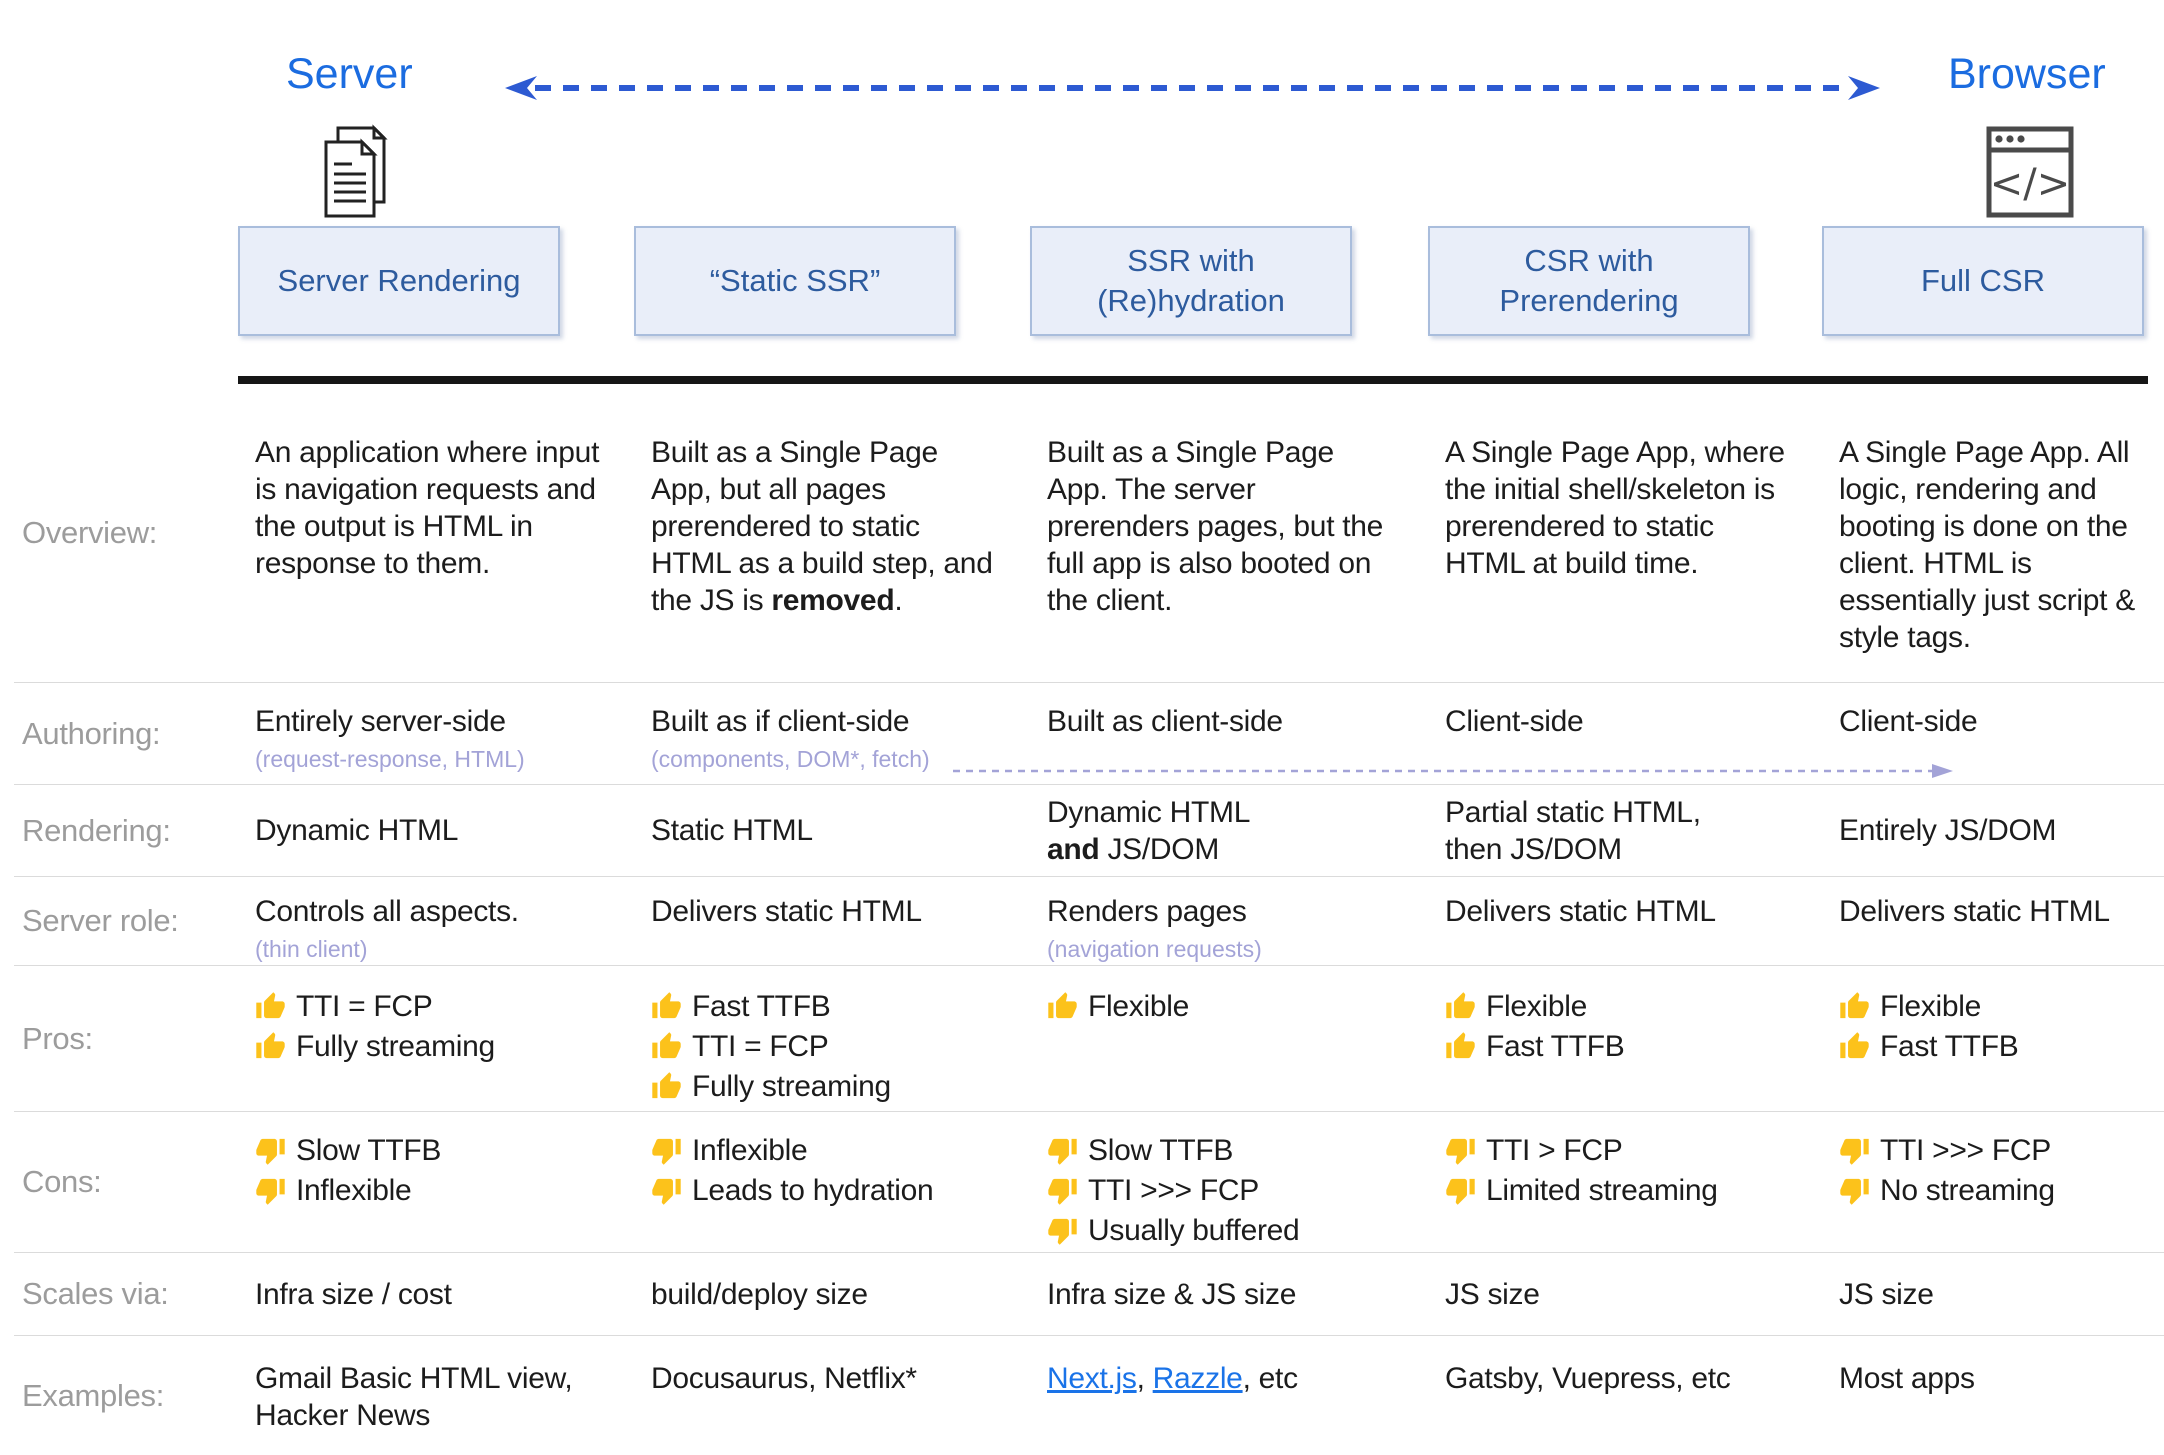  I want to click on server-role-static-ssr: Delivers static HTML, so click(786, 911).